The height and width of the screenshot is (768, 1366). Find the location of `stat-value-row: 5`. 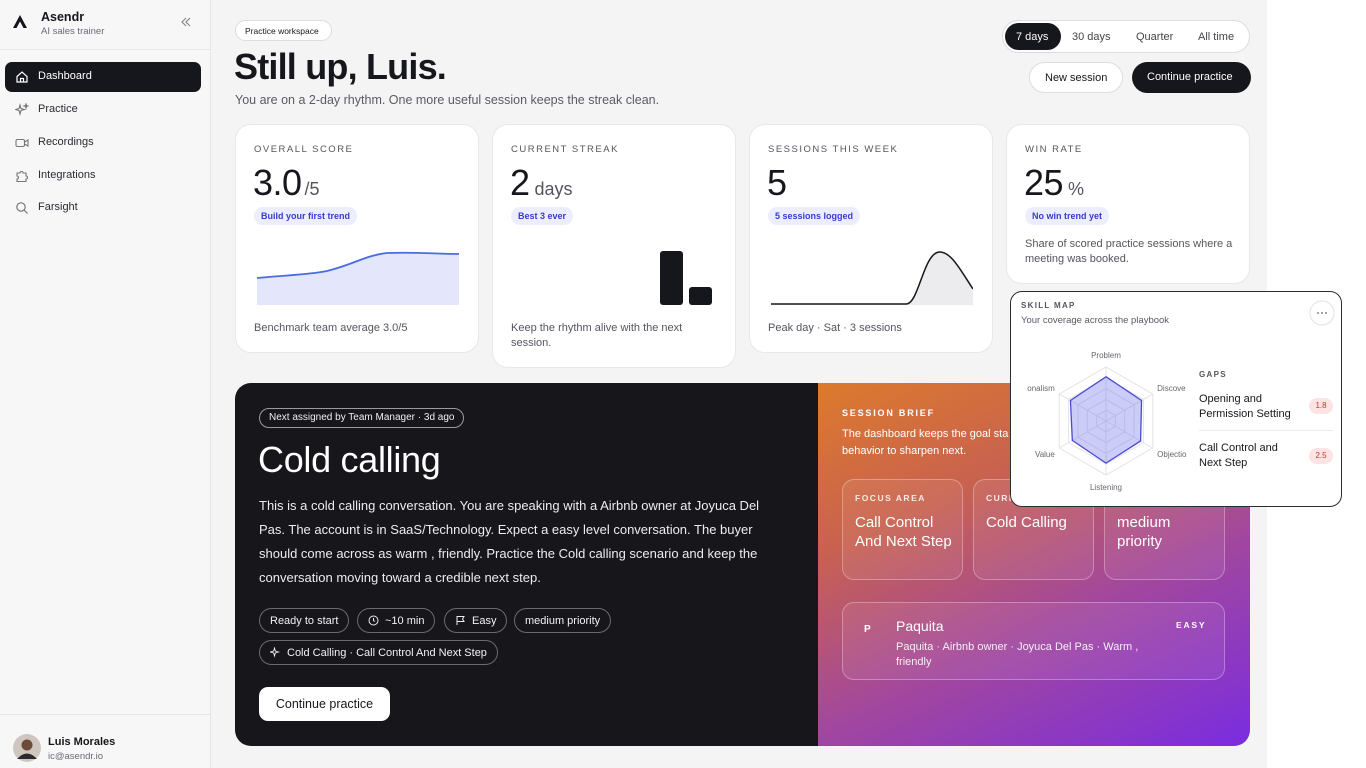

stat-value-row: 5 is located at coordinates (777, 183).